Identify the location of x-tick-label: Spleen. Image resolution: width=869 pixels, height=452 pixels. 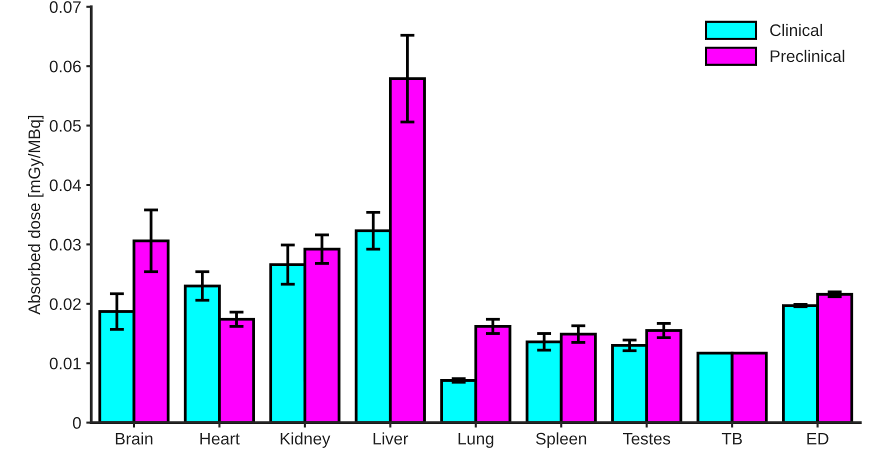
(561, 440).